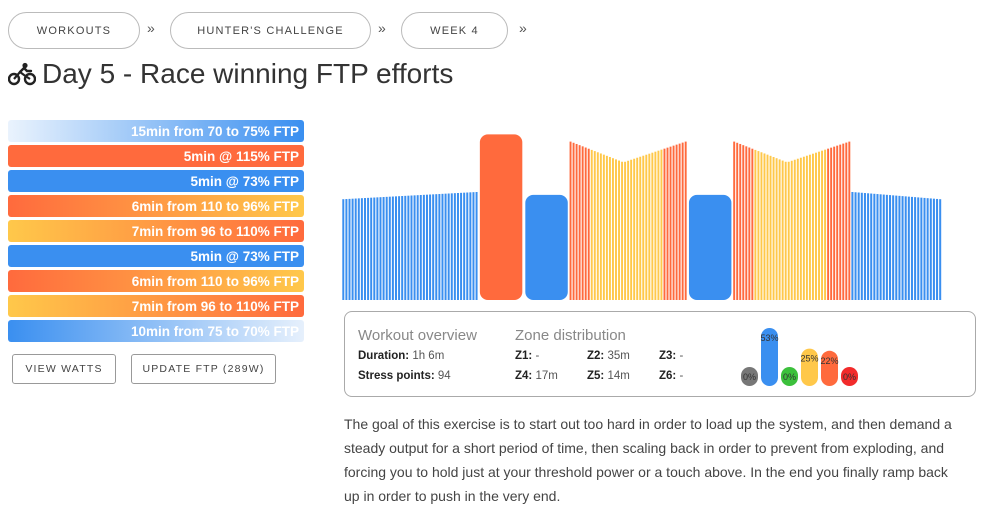 This screenshot has height=519, width=984. I want to click on zone-bar-z4, so click(809, 367).